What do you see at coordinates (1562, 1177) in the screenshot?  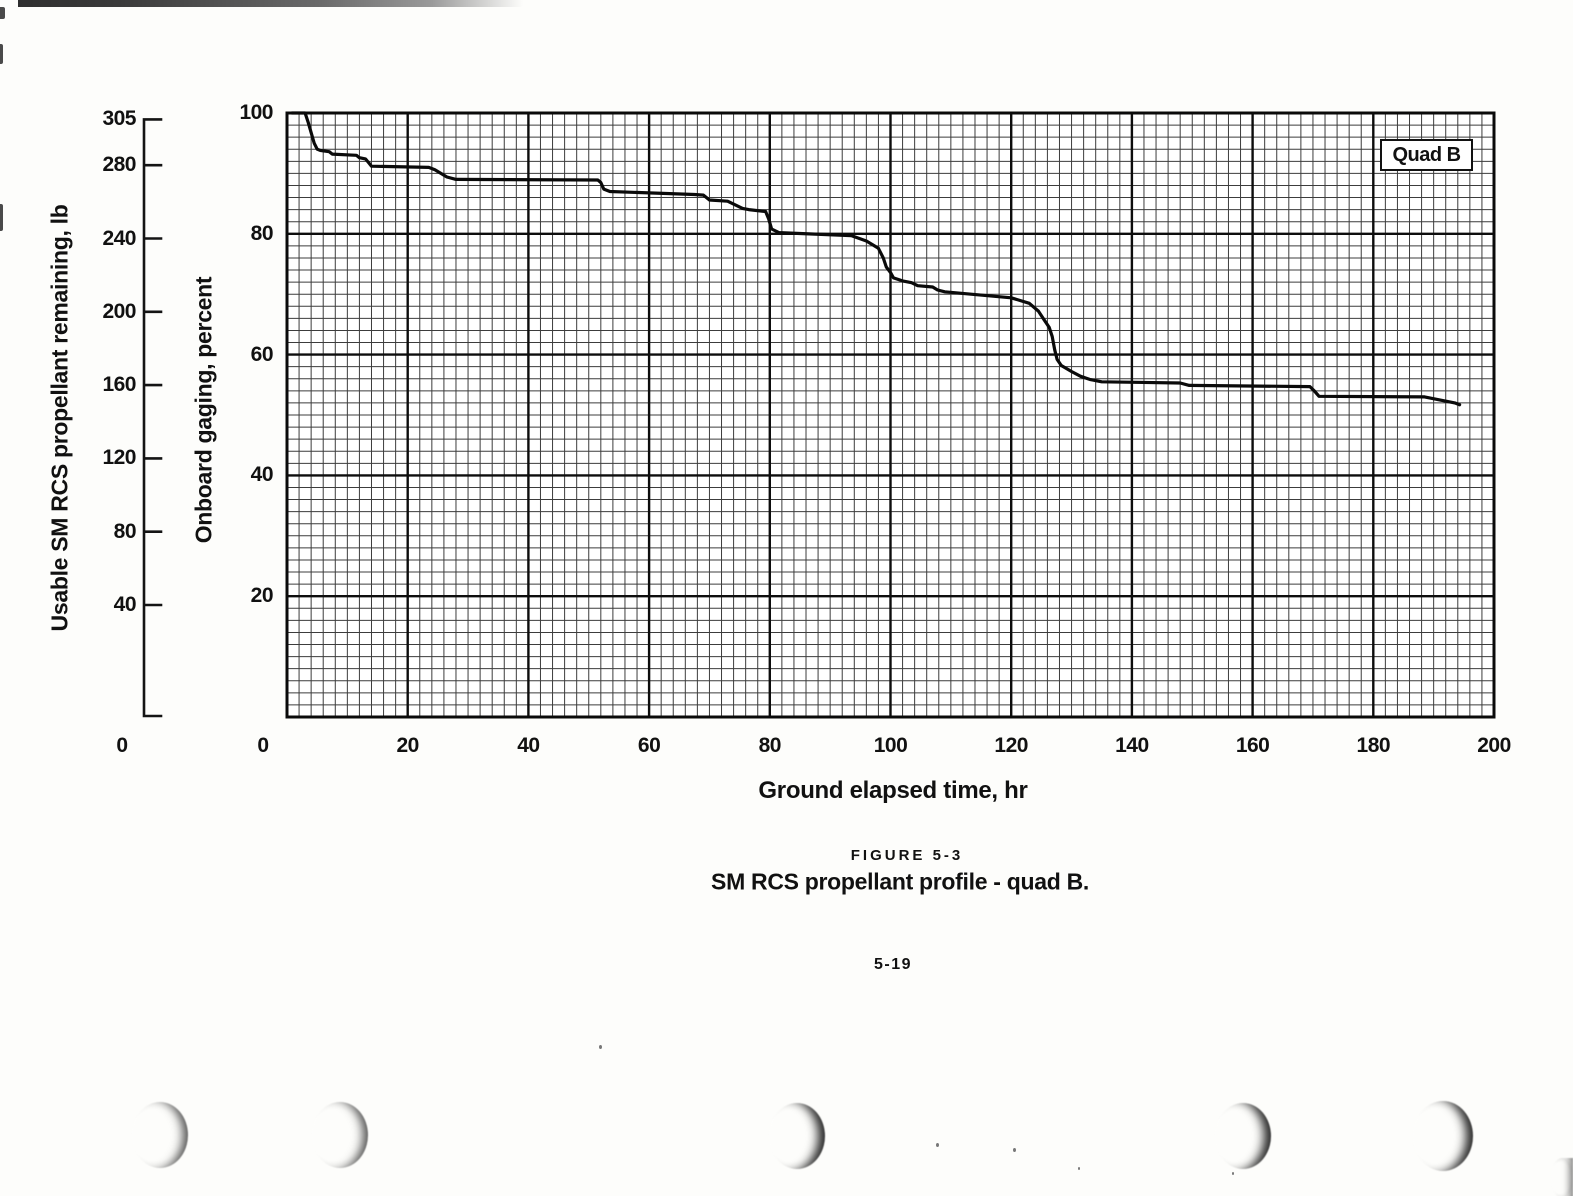 I see `binder-hole-shadow-partial` at bounding box center [1562, 1177].